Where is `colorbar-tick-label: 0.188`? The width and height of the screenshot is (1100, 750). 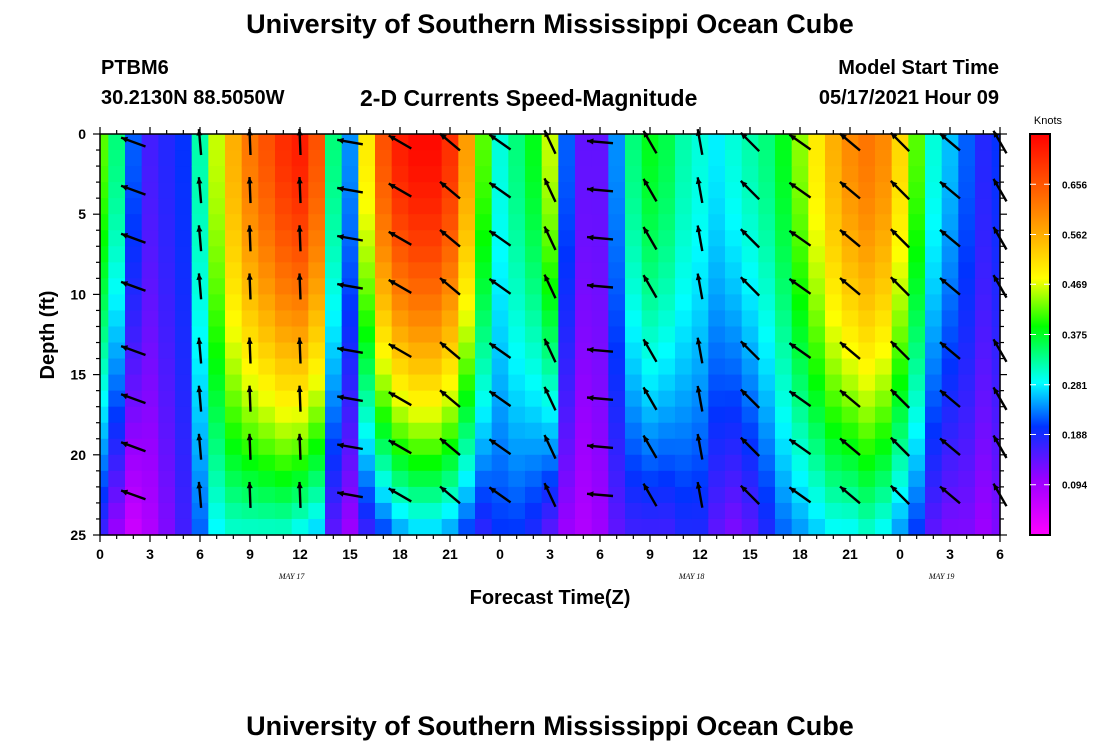 colorbar-tick-label: 0.188 is located at coordinates (1074, 435).